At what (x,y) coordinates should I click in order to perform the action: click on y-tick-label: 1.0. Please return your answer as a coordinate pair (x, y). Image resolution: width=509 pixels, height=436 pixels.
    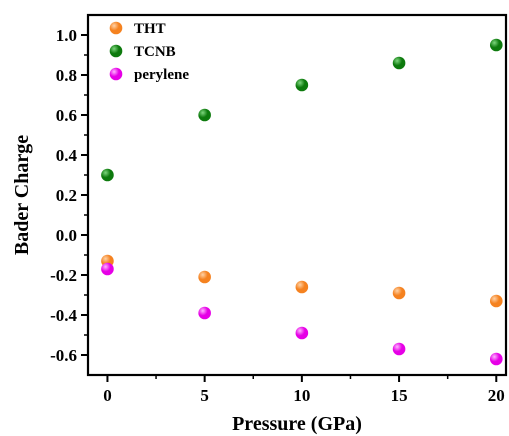
    Looking at the image, I should click on (66, 35).